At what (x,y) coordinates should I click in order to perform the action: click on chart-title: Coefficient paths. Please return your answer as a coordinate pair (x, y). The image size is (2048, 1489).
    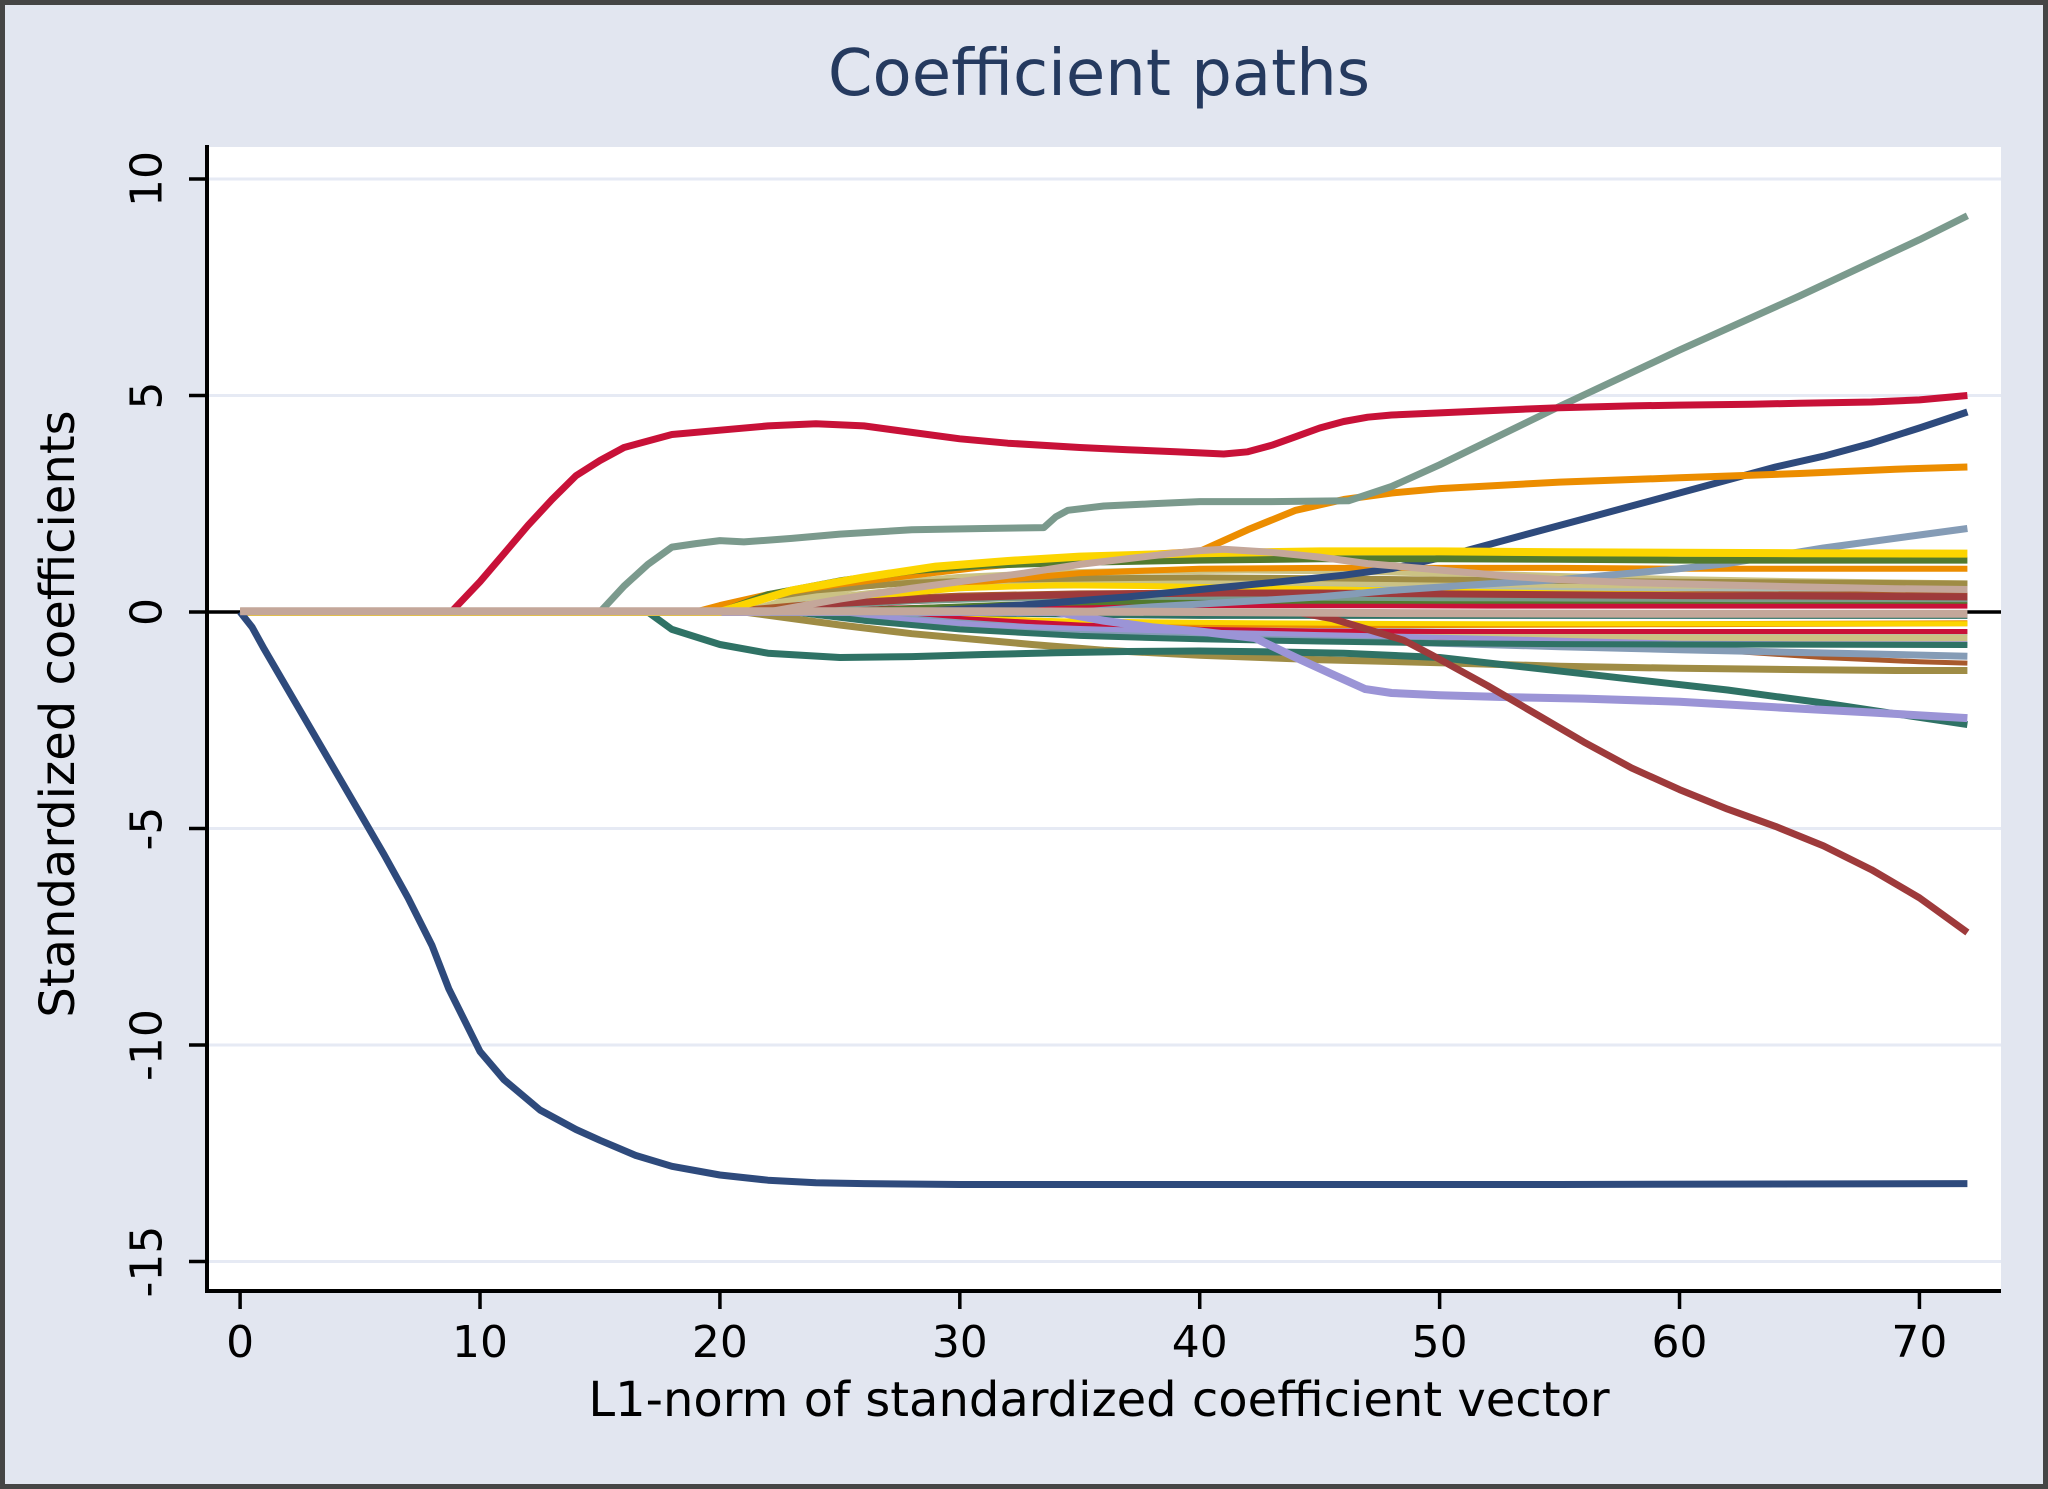
    Looking at the image, I should click on (1099, 74).